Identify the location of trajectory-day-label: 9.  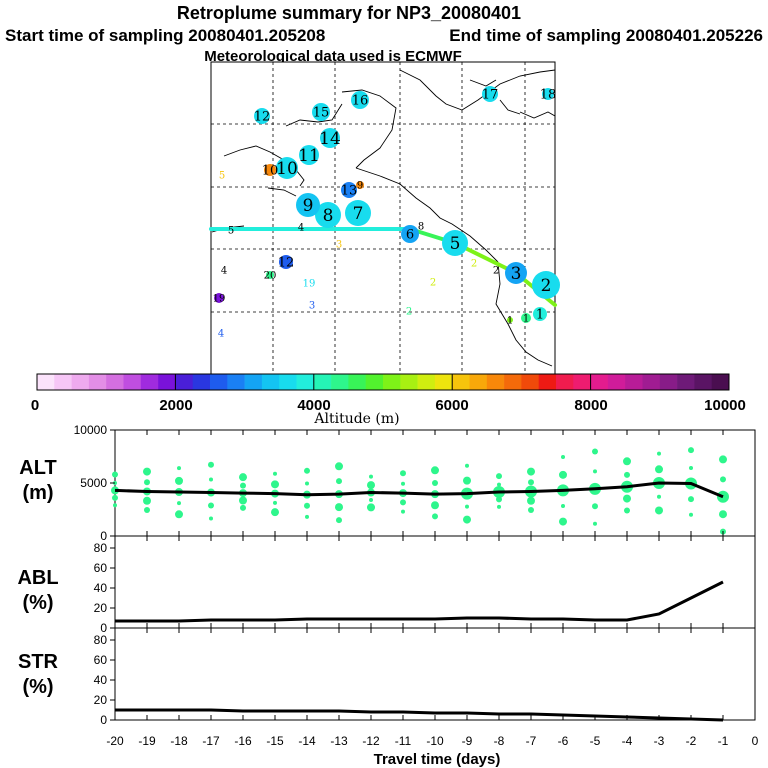
(360, 186).